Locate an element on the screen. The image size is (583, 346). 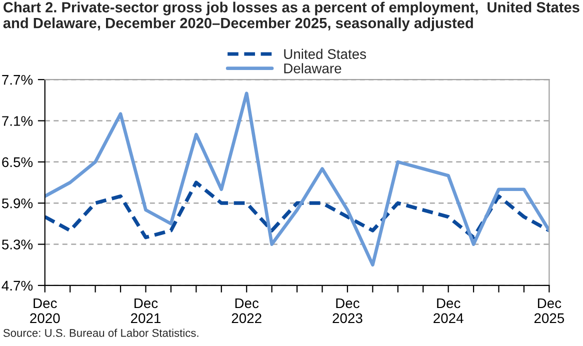
x-tick-label: Dec 2023 is located at coordinates (347, 311).